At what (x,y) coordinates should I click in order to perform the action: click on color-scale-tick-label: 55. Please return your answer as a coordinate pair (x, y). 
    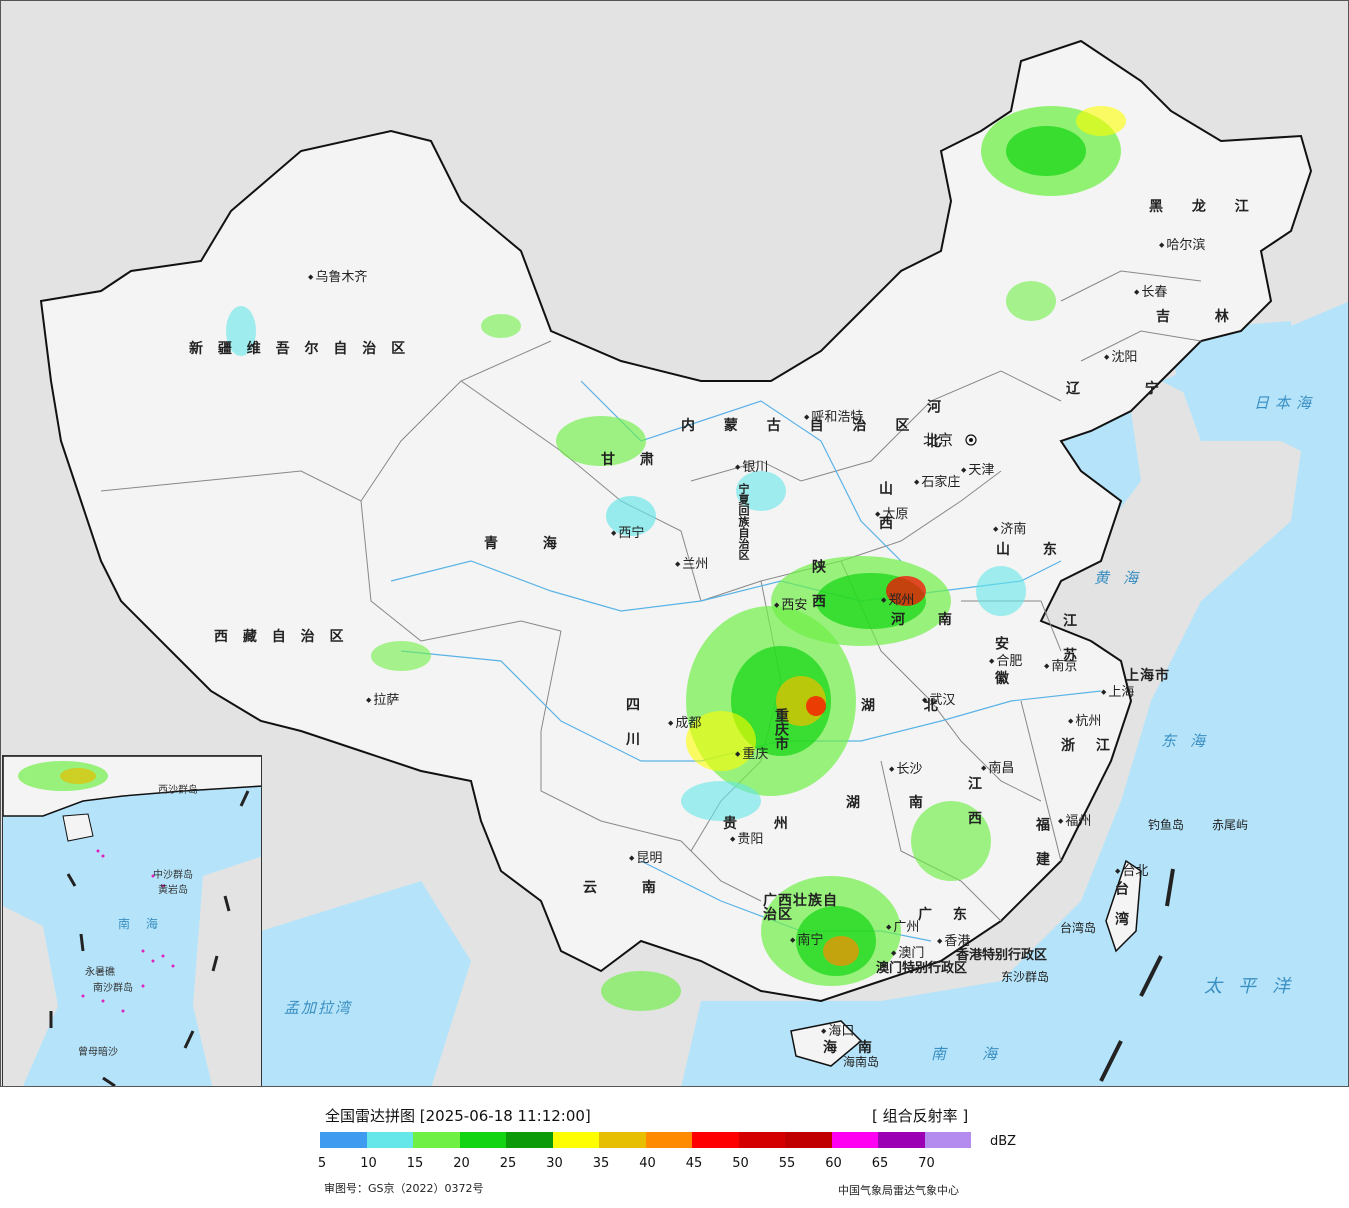
    Looking at the image, I should click on (787, 1163).